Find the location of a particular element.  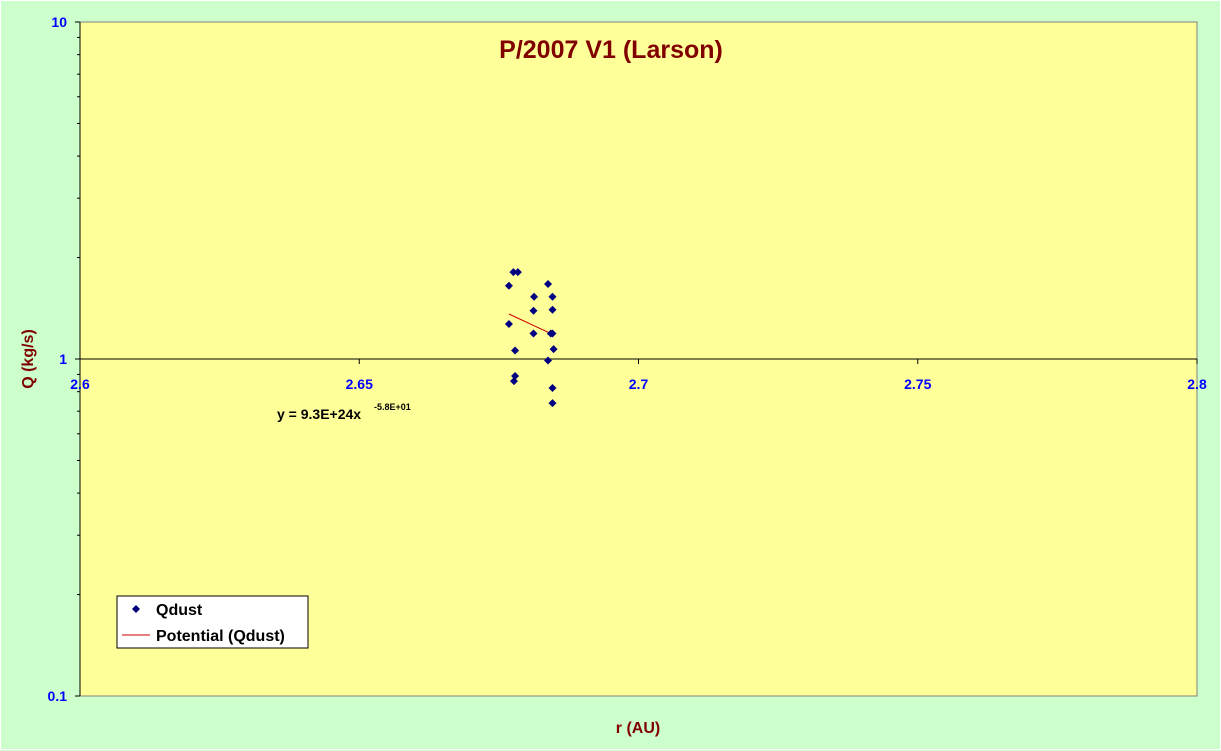

points-layer is located at coordinates (531, 338).